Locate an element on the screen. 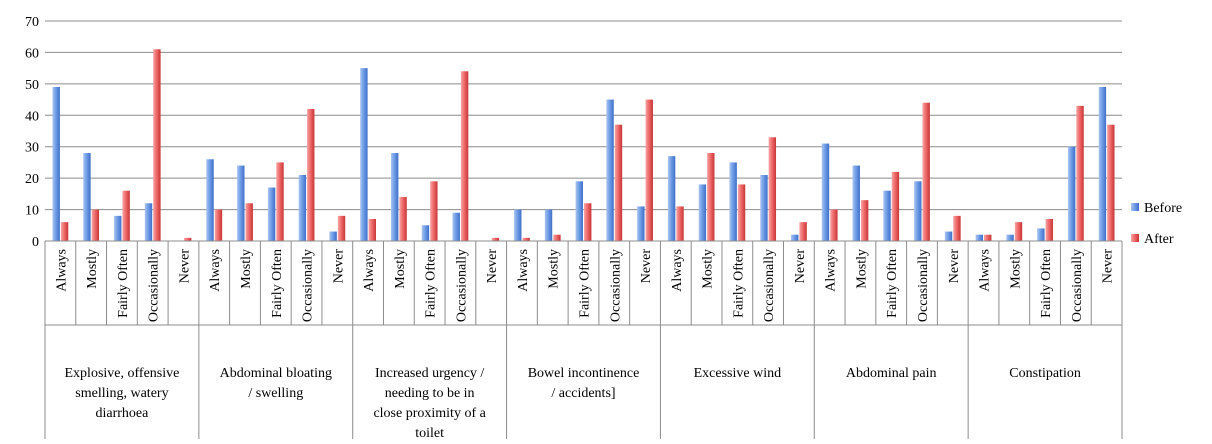  y-tick-label: 70 is located at coordinates (32, 22).